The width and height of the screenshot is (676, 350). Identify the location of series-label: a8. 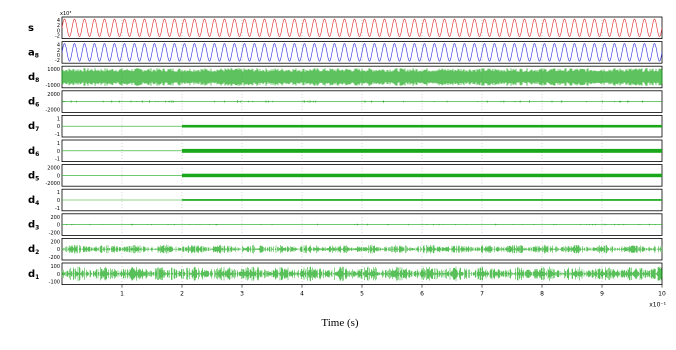
(33, 53).